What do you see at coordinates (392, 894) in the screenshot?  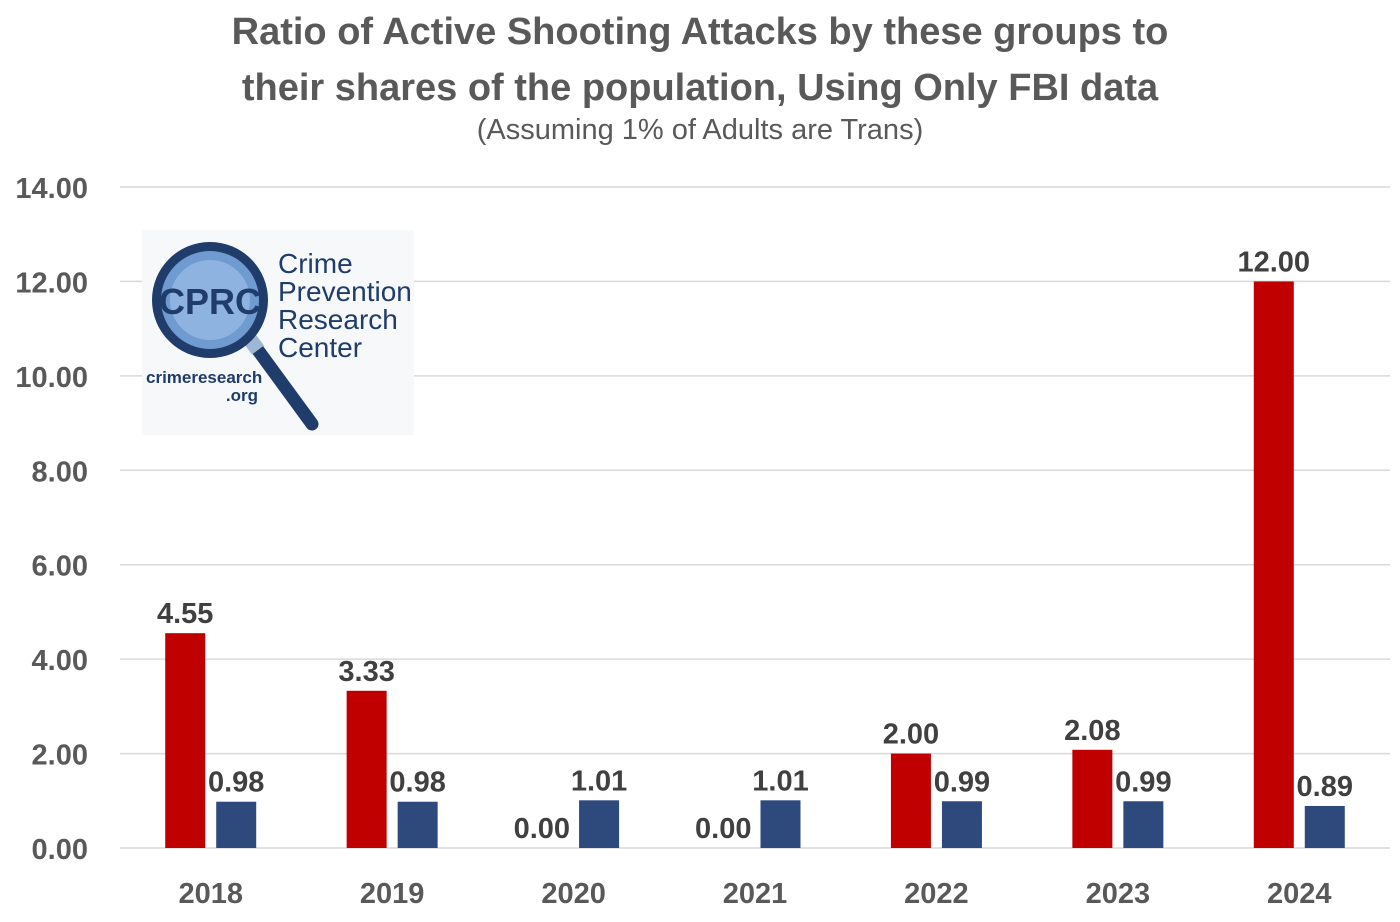 I see `x-tick-label: 2019` at bounding box center [392, 894].